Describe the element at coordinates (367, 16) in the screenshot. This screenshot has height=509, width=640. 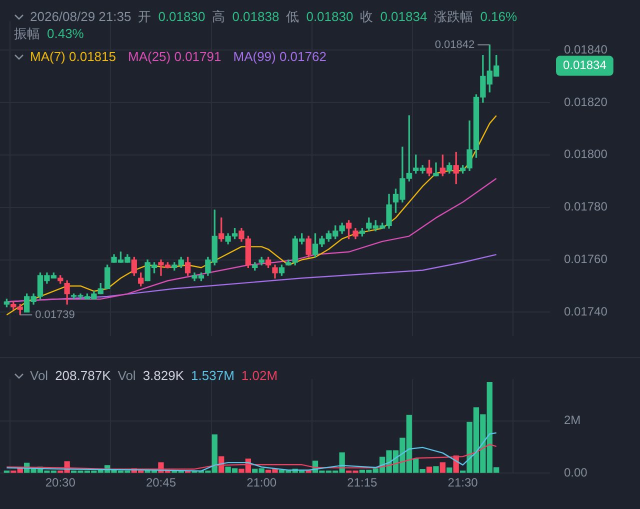
I see `annotation: 收` at that location.